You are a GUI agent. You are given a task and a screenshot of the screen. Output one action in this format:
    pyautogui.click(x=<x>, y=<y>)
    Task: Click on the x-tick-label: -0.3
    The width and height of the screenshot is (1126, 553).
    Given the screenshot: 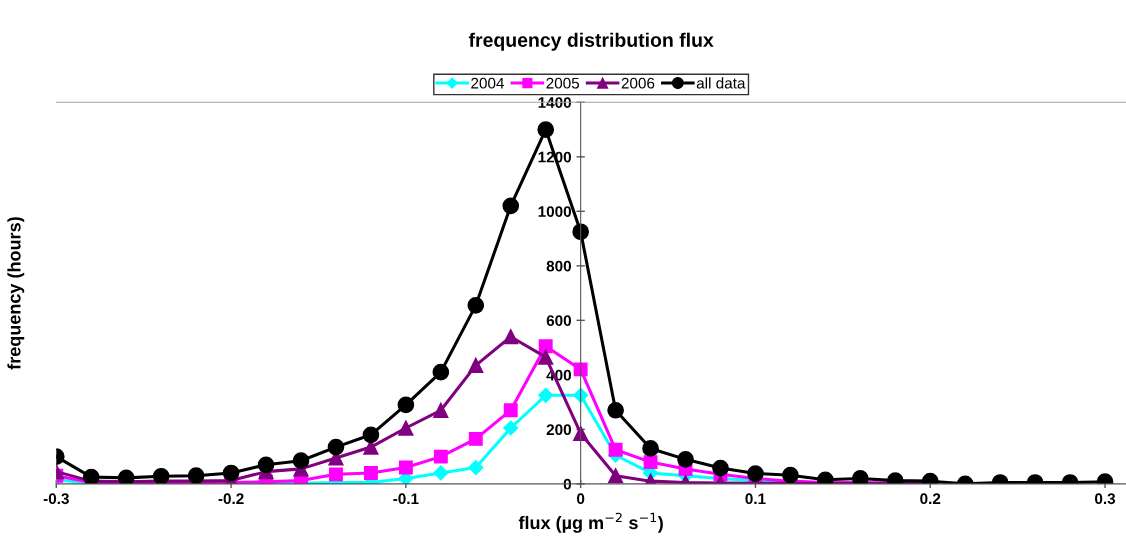 What is the action you would take?
    pyautogui.click(x=56, y=499)
    